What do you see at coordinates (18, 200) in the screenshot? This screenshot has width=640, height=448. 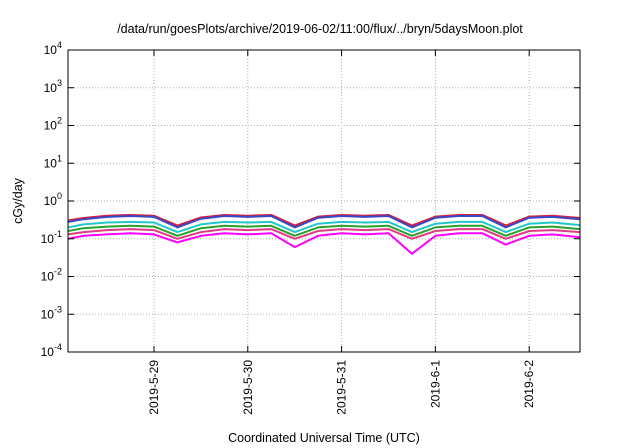 I see `y-axis-label: cGy/day` at bounding box center [18, 200].